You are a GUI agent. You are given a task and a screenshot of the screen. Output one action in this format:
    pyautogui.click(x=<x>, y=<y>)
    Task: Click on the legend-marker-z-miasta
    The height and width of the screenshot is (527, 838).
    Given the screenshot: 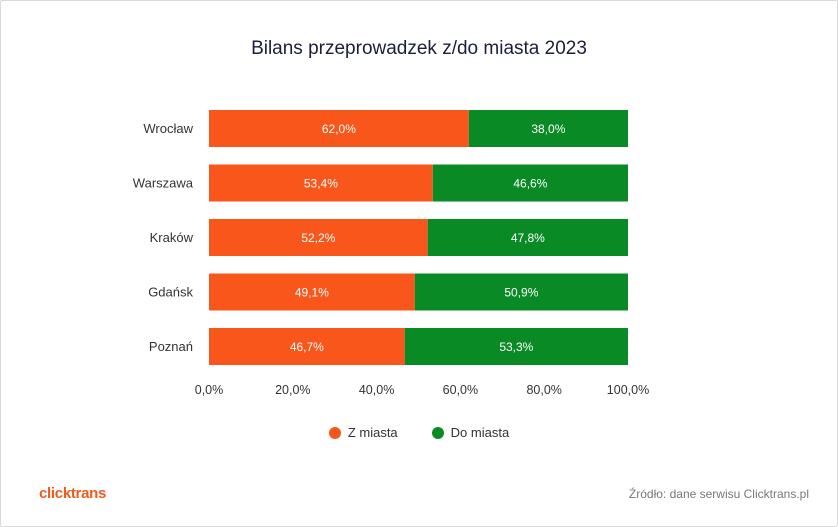 What is the action you would take?
    pyautogui.click(x=334, y=432)
    